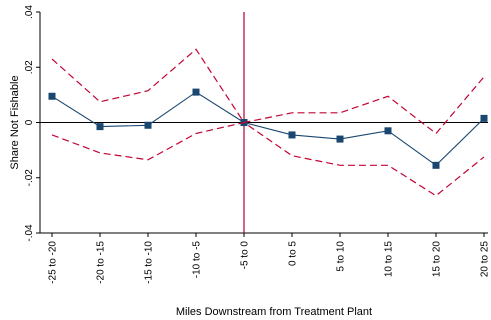 This screenshot has height=320, width=491. What do you see at coordinates (29, 178) in the screenshot?
I see `y-tick-label: -.02` at bounding box center [29, 178].